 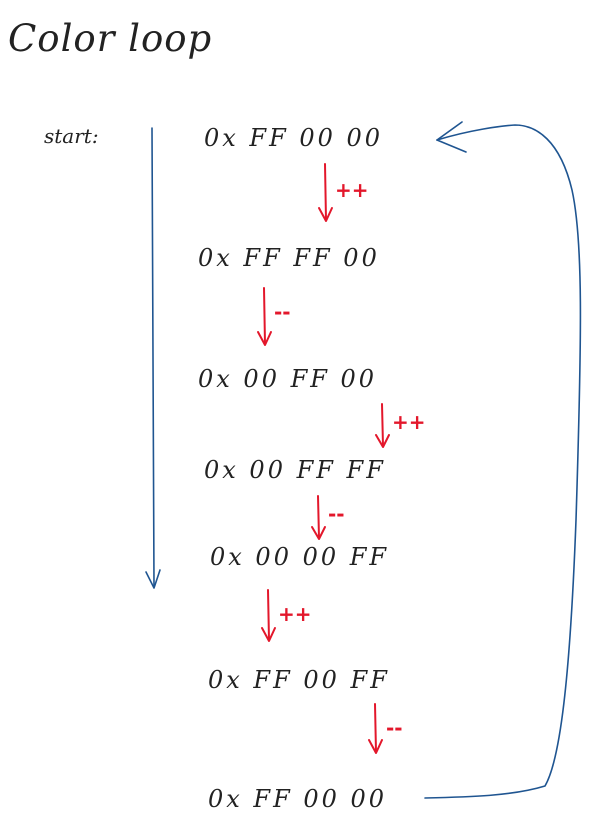 What do you see at coordinates (153, 579) in the screenshot?
I see `flow-arrowhead` at bounding box center [153, 579].